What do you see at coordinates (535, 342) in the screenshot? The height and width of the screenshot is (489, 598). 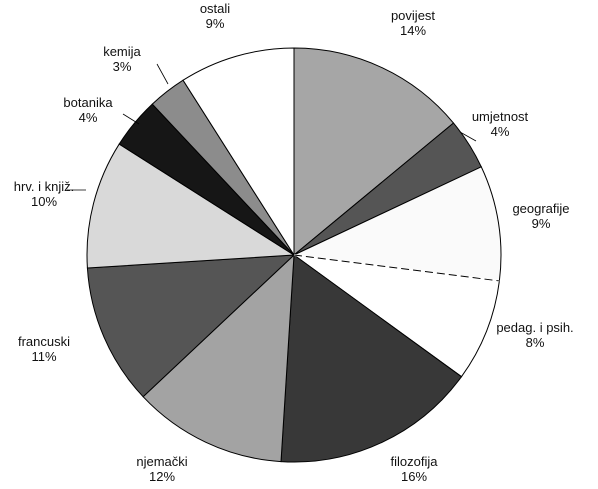 I see `slice-label-percent: 8%` at bounding box center [535, 342].